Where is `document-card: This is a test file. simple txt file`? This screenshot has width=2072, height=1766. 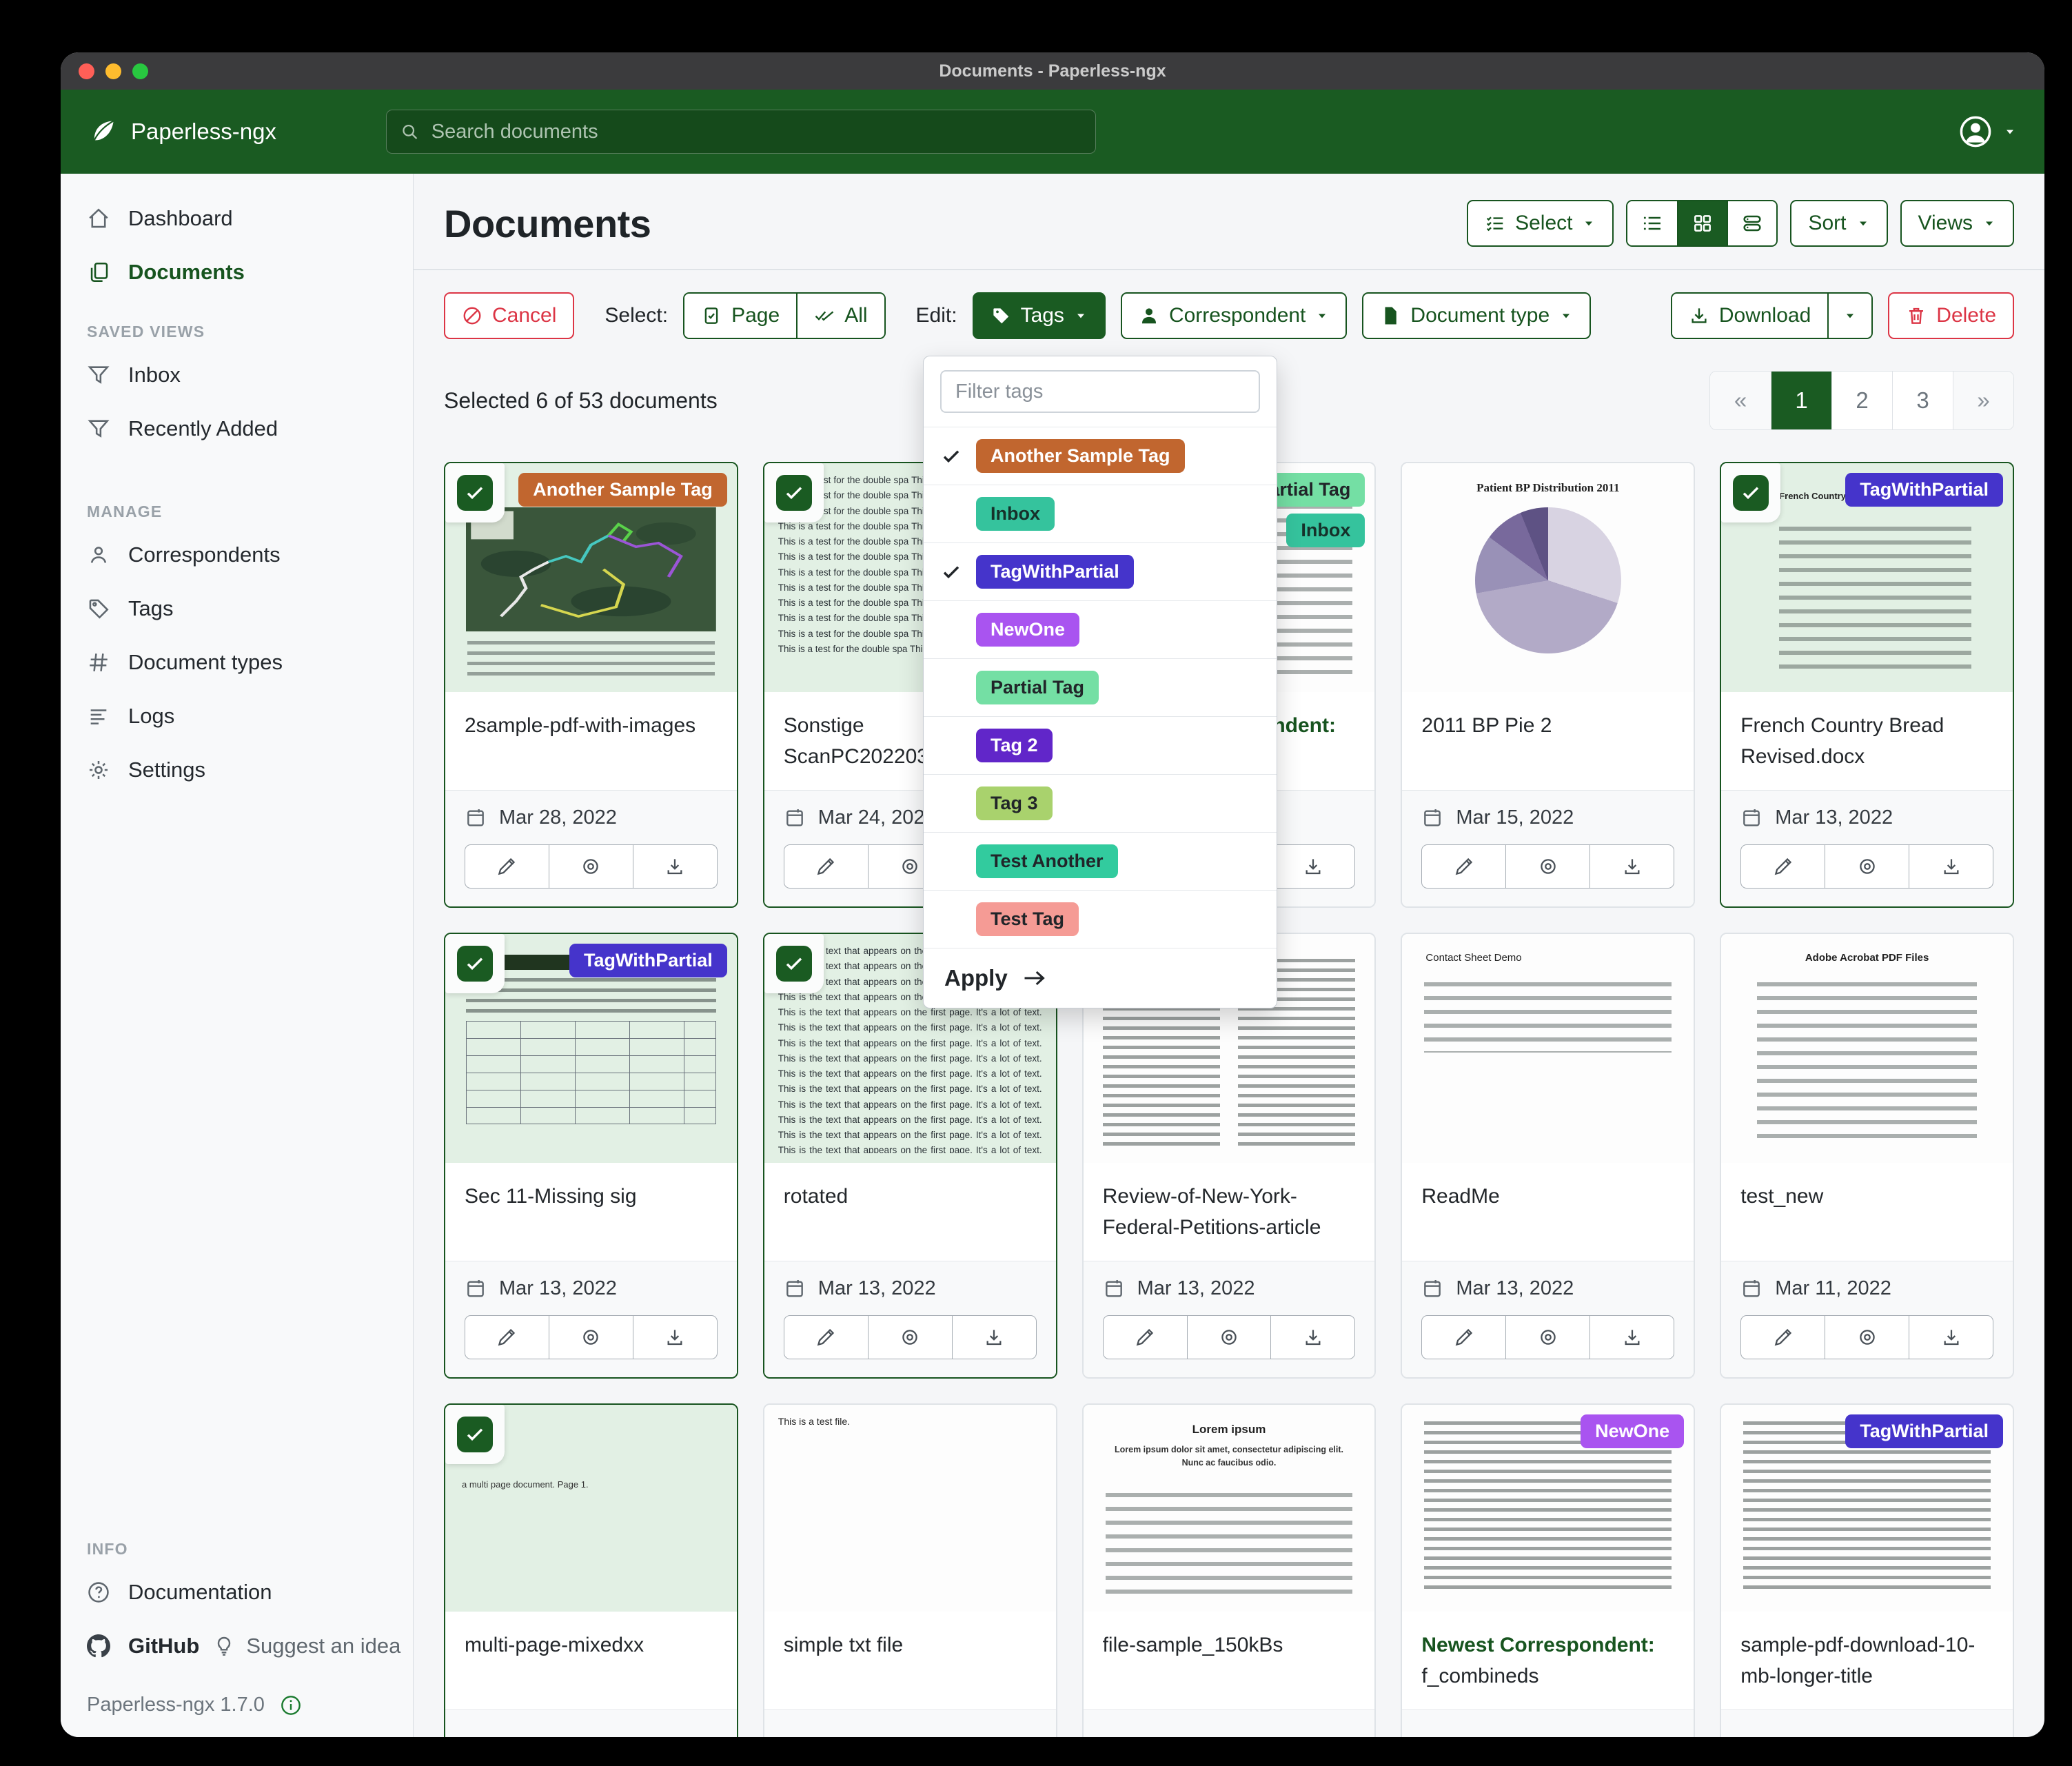 document-card: This is a test file. simple txt file is located at coordinates (910, 1570).